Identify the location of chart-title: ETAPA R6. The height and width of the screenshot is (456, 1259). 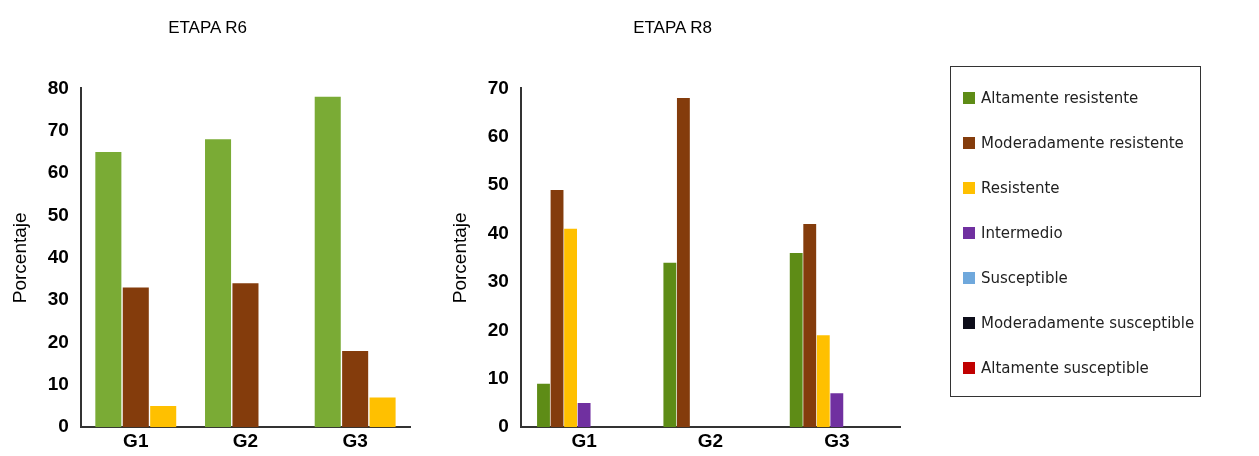
(207, 27).